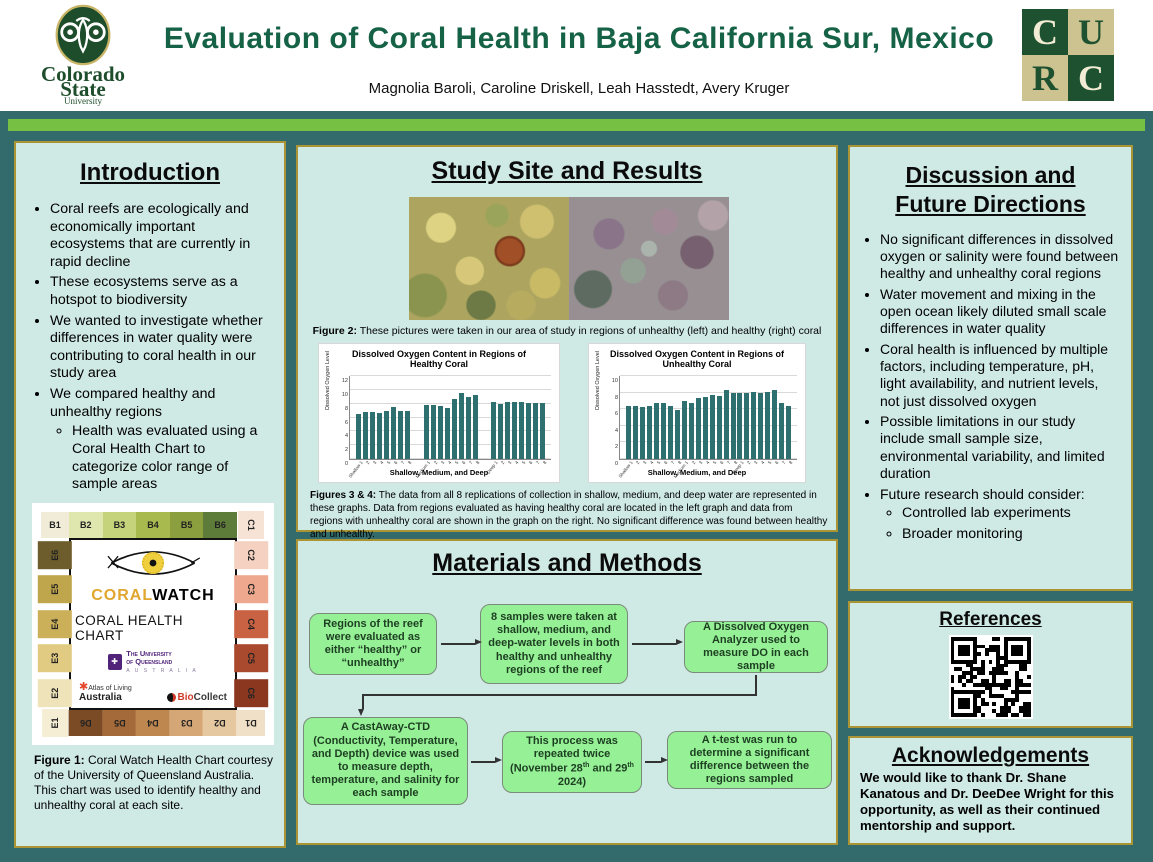  What do you see at coordinates (343, 495) in the screenshot?
I see `figures34-caption-label: Figures 3 & 4:` at bounding box center [343, 495].